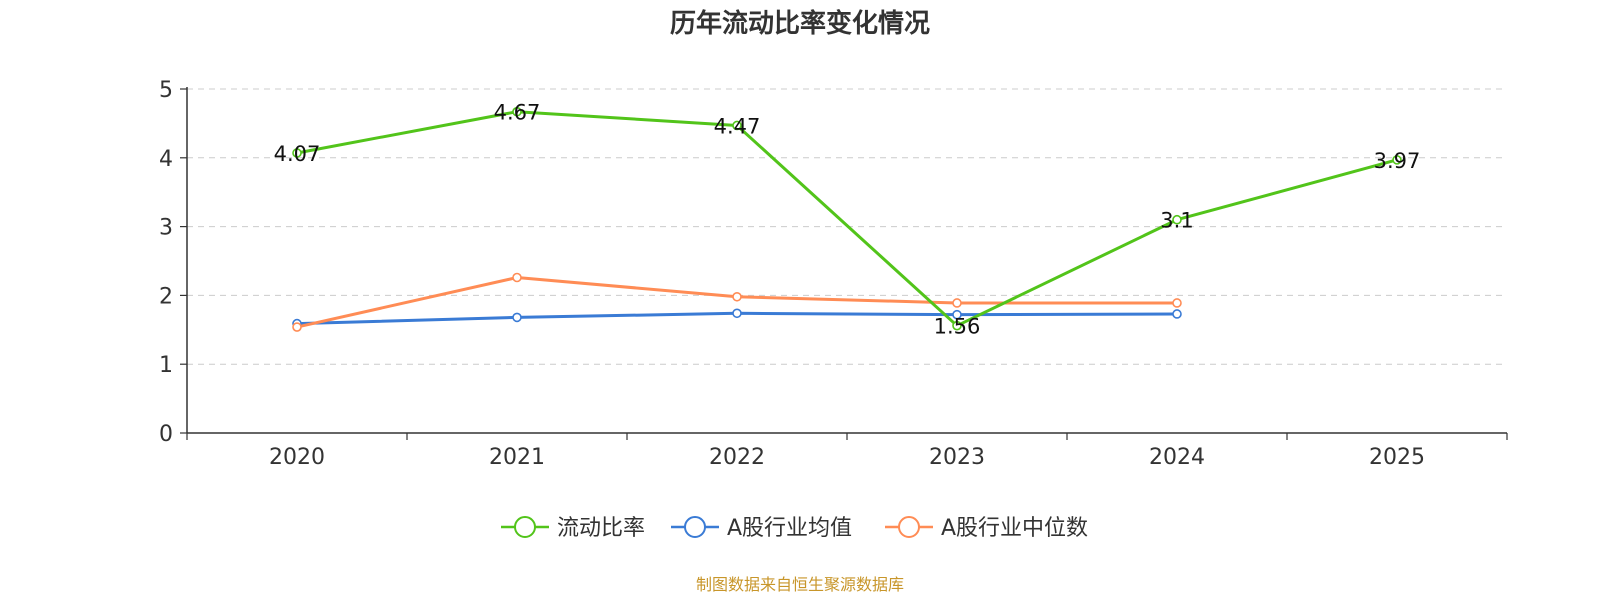 The height and width of the screenshot is (600, 1600). I want to click on data-label: 4.07, so click(297, 154).